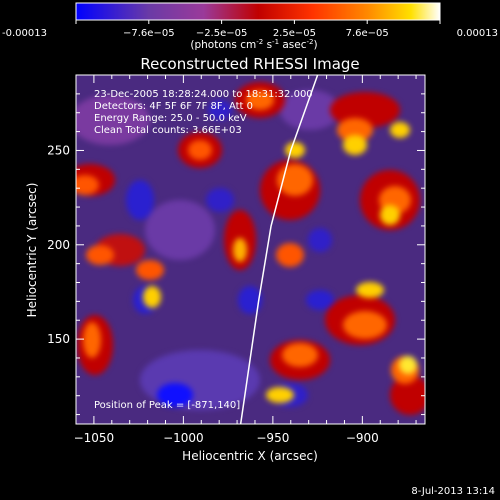 This screenshot has height=500, width=500. I want to click on colorbar-tick-label: 0.00013, so click(477, 33).